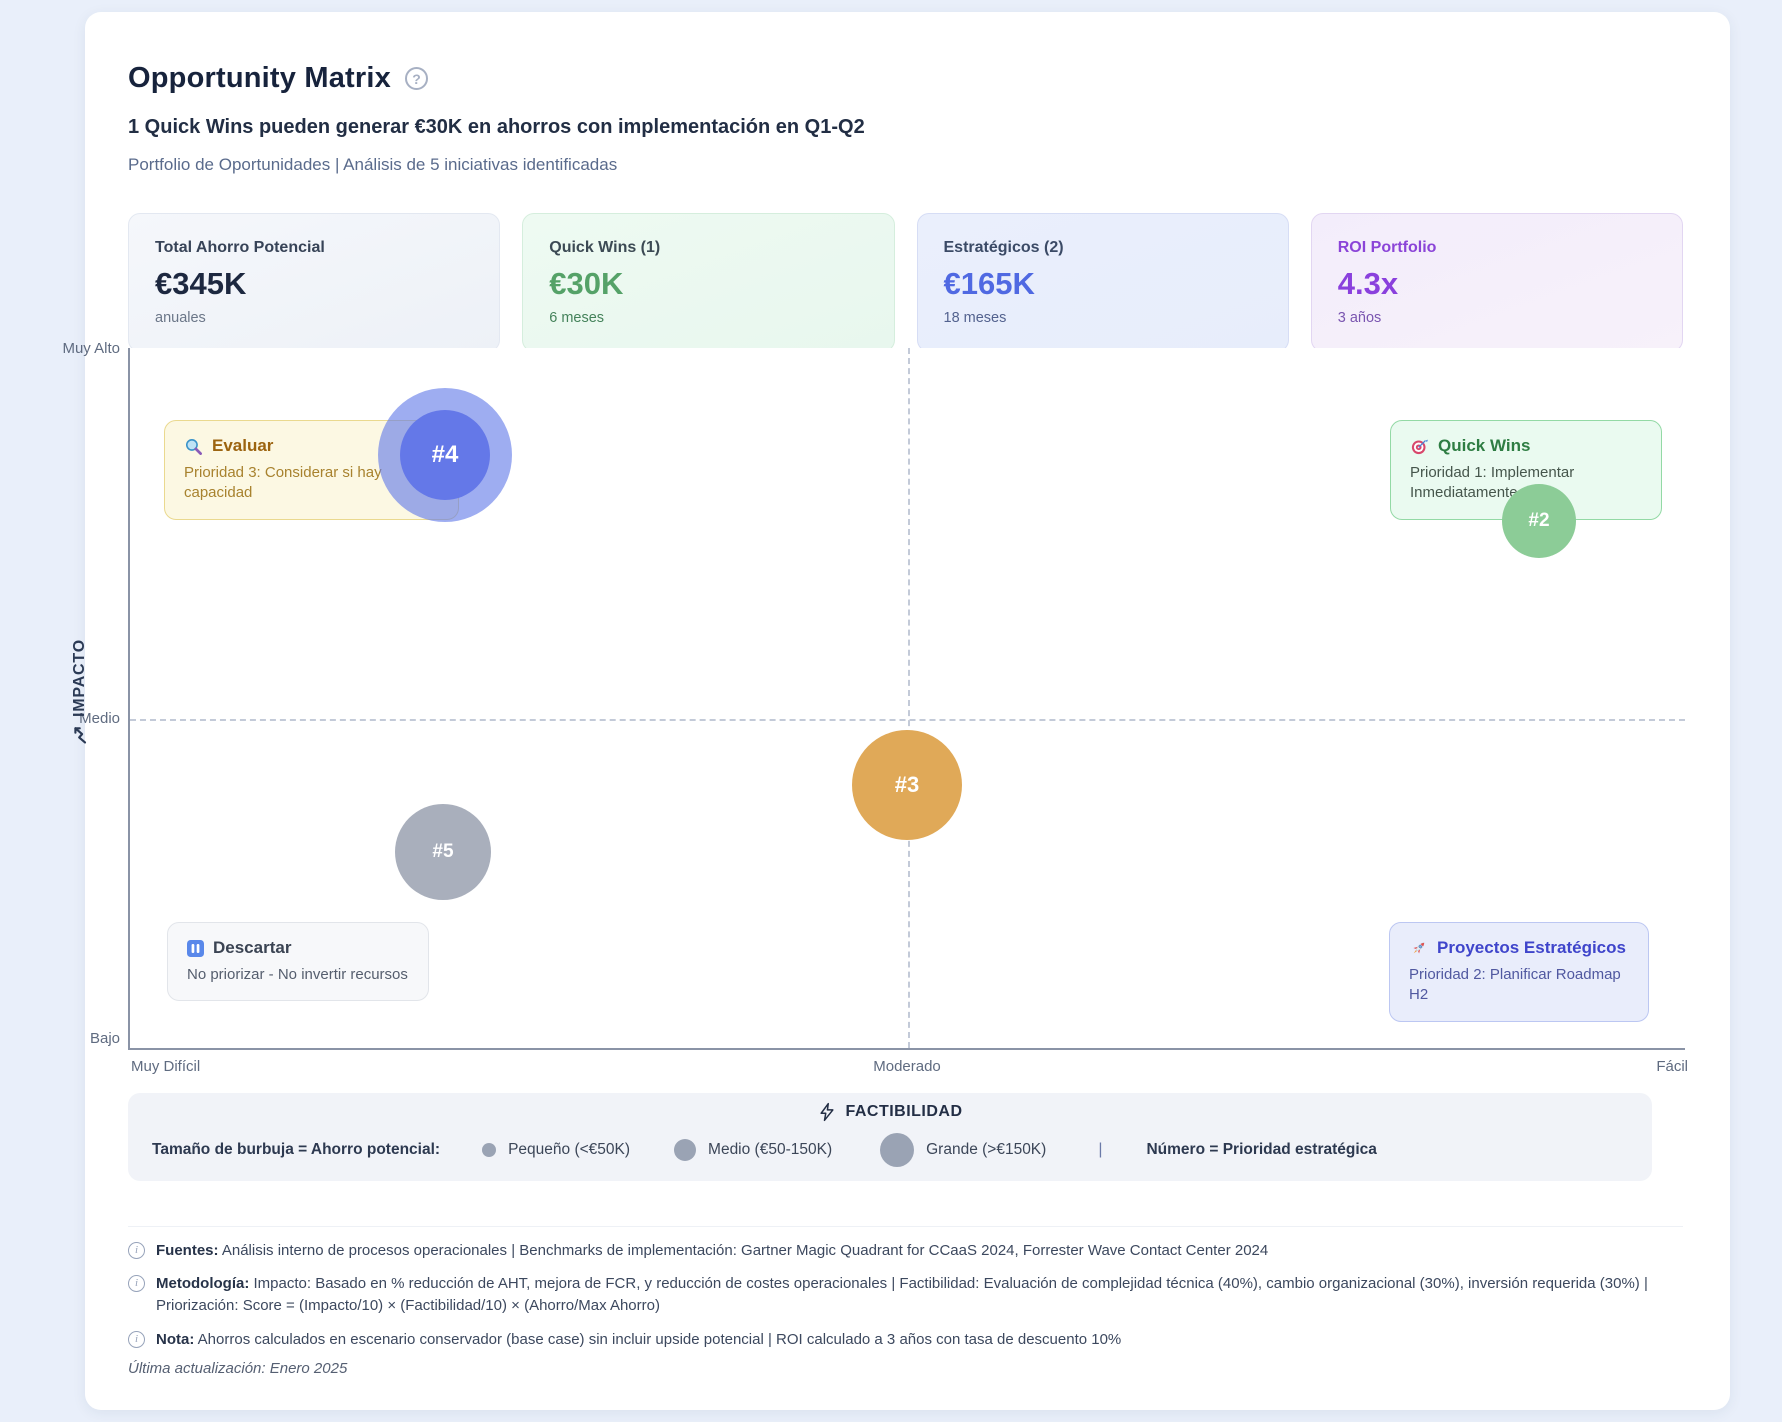  What do you see at coordinates (243, 445) in the screenshot?
I see `quadrant-title: Evaluar` at bounding box center [243, 445].